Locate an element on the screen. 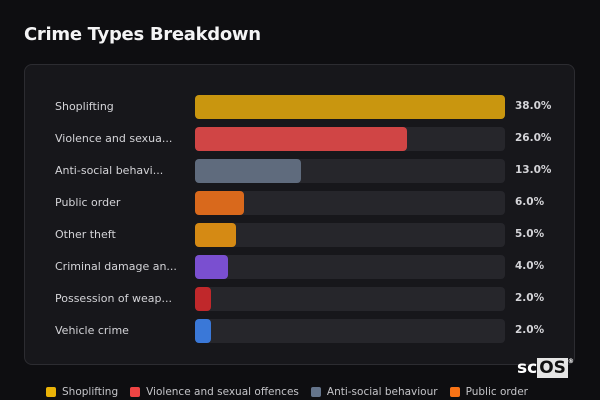 The width and height of the screenshot is (600, 400). bar-label: Other theft is located at coordinates (85, 234).